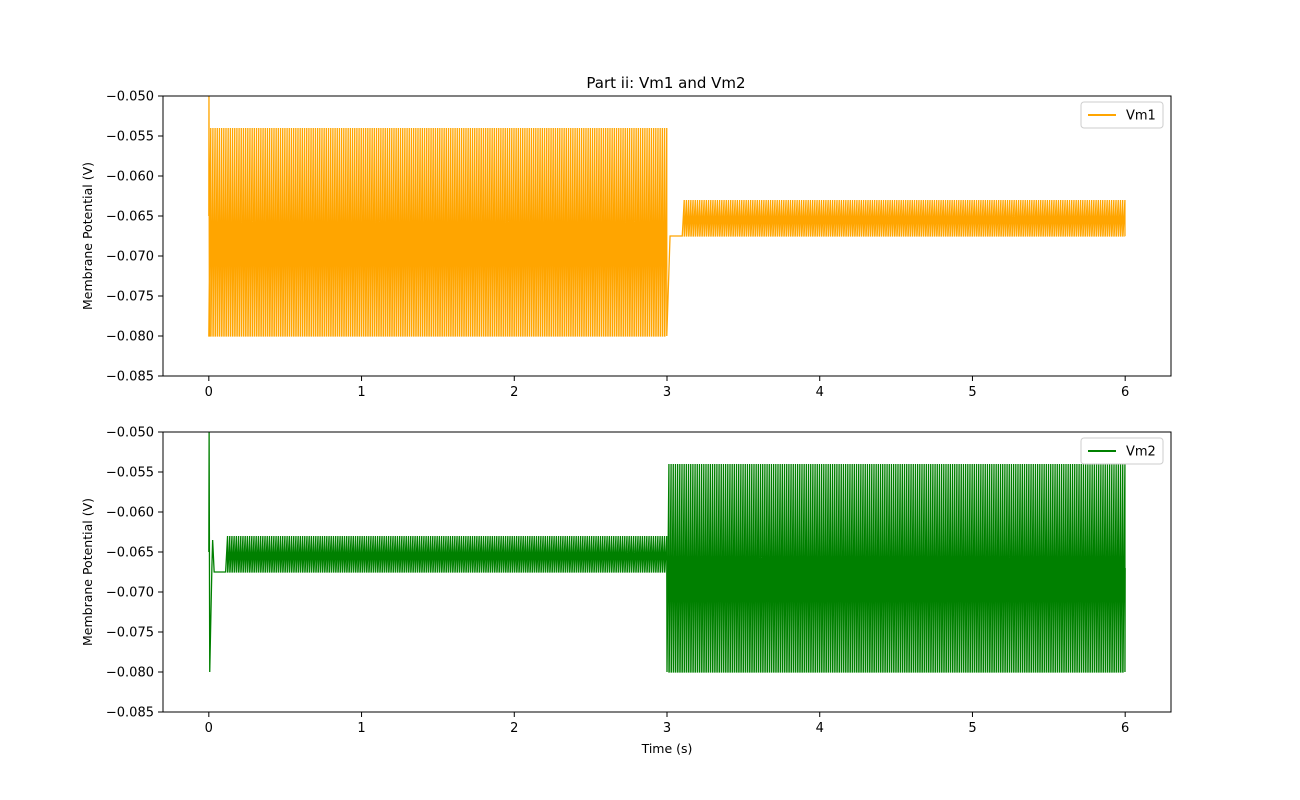 This screenshot has height=800, width=1300. I want to click on legend: Vm1, so click(1122, 115).